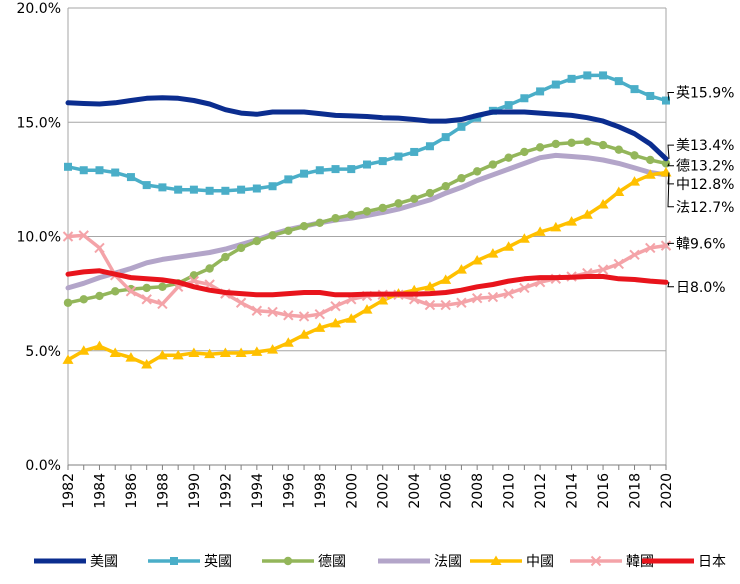  Describe the element at coordinates (573, 491) in the screenshot. I see `x-tick-label: 2014` at that location.